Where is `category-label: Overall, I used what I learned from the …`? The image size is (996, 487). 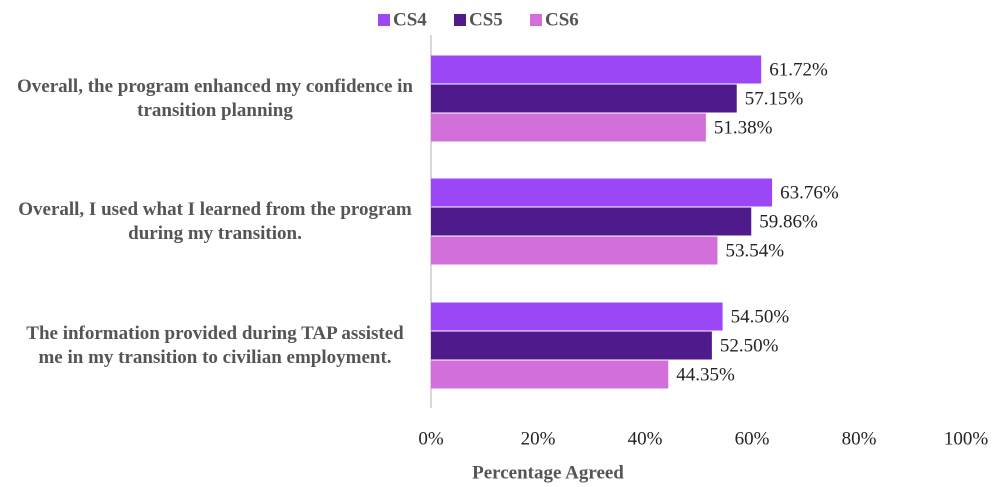 category-label: Overall, I used what I learned from the … is located at coordinates (215, 221).